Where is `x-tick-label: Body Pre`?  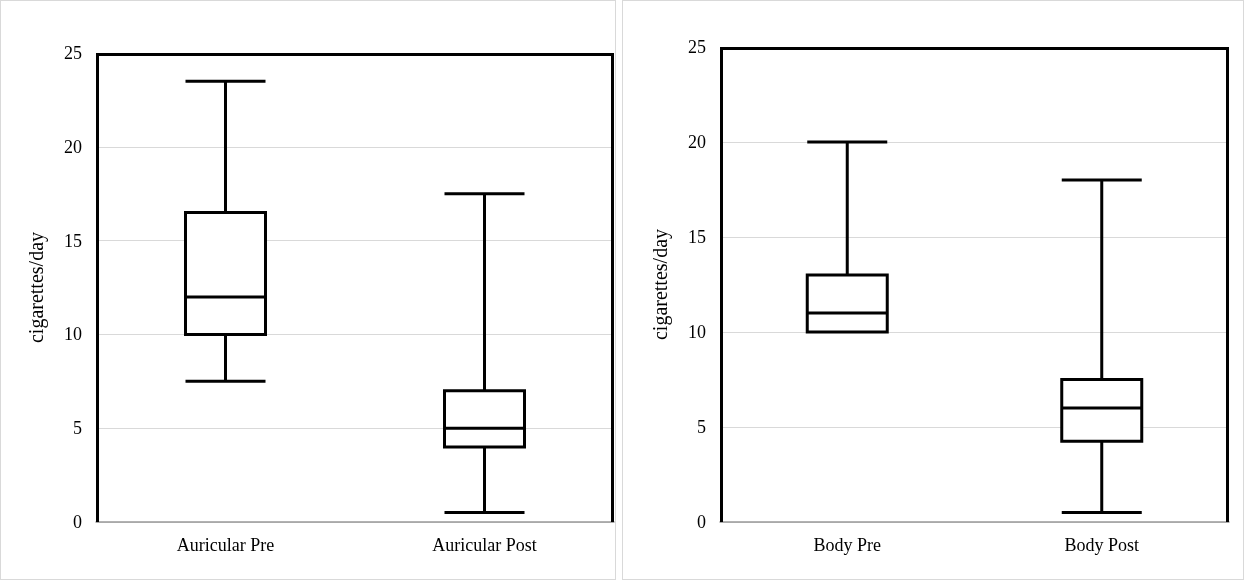 x-tick-label: Body Pre is located at coordinates (847, 545).